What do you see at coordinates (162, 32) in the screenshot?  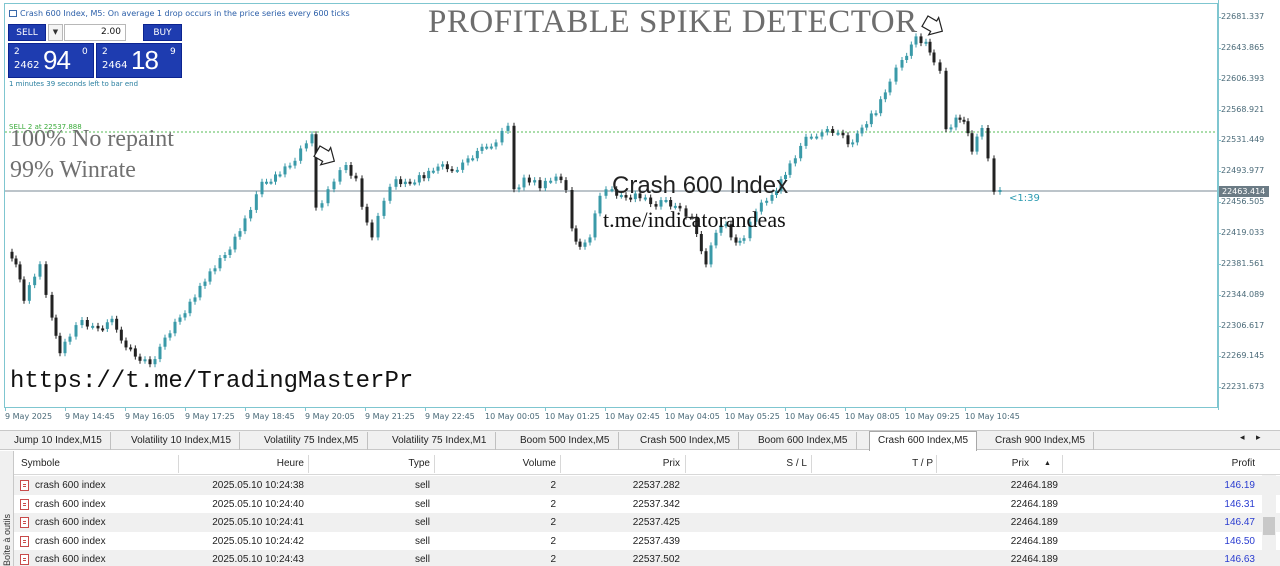 I see `buy-button: BUY` at bounding box center [162, 32].